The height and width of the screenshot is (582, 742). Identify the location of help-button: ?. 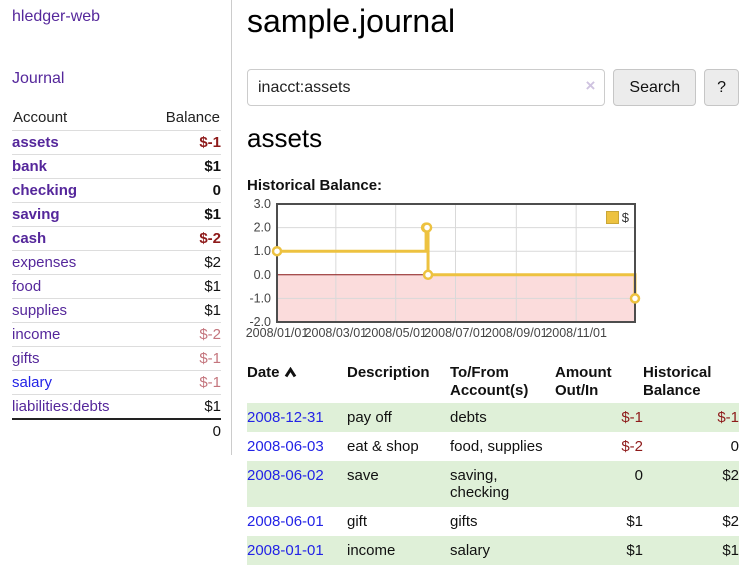
(721, 87).